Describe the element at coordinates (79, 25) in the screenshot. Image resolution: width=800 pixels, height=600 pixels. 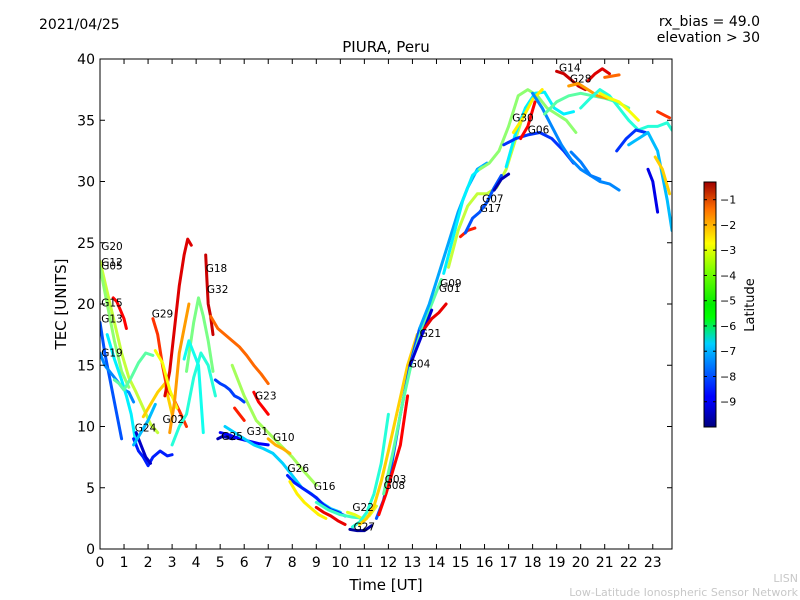
I see `date-label: 2021/04/25` at that location.